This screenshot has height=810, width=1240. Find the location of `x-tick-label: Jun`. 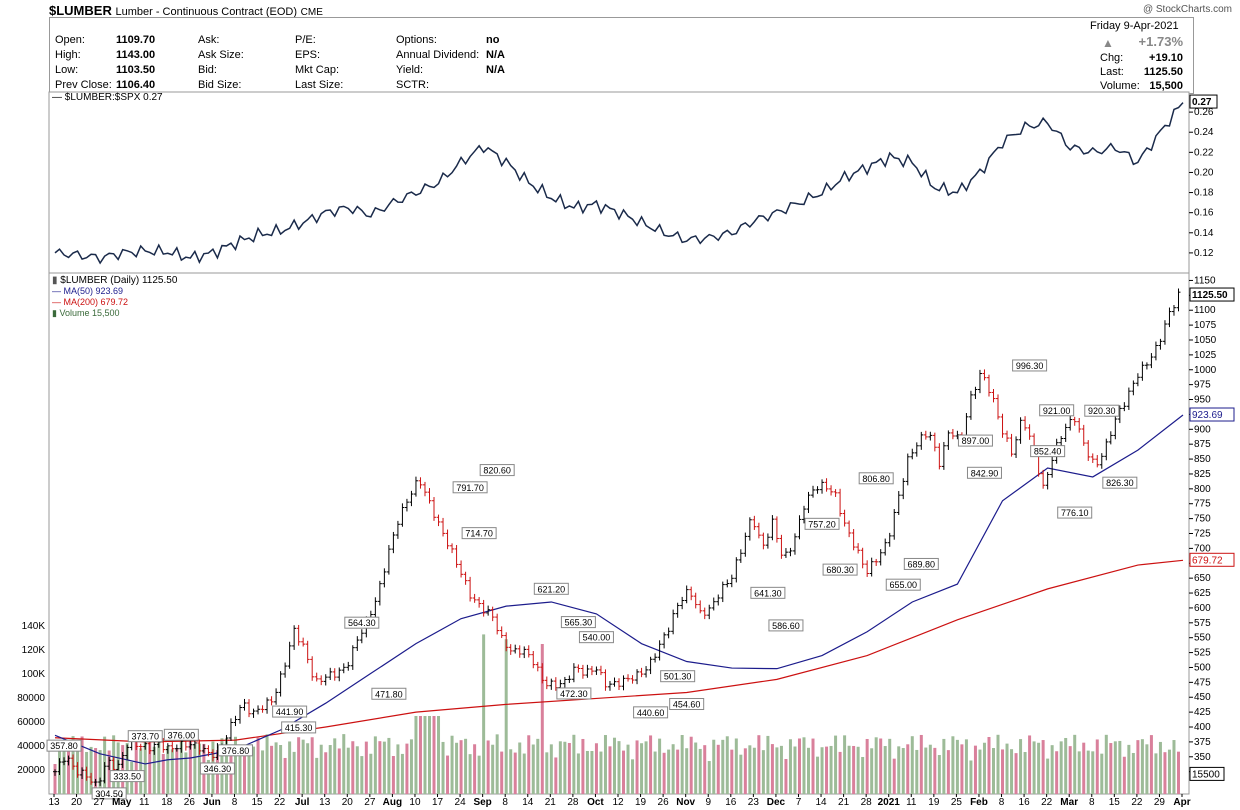

x-tick-label: Jun is located at coordinates (212, 802).